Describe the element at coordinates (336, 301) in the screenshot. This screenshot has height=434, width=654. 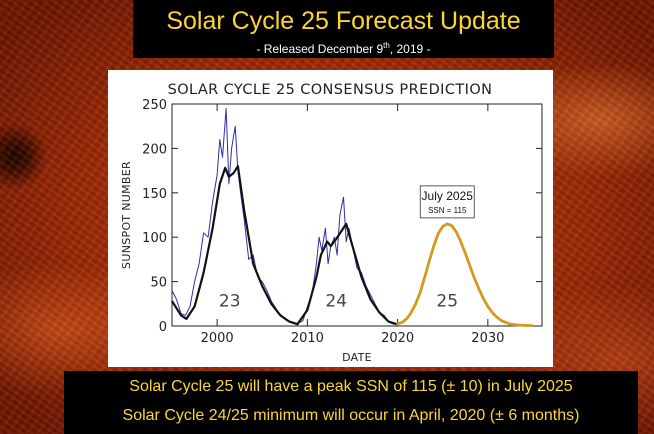
I see `cycle-label: 24` at that location.